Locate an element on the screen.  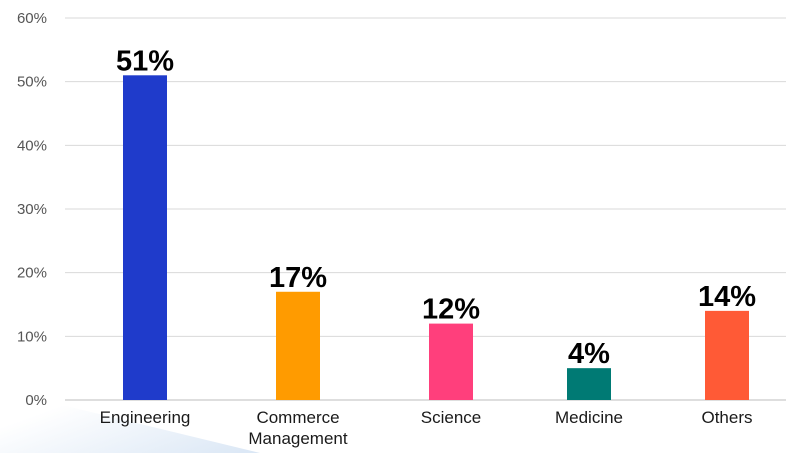
data-label: 4% is located at coordinates (589, 354).